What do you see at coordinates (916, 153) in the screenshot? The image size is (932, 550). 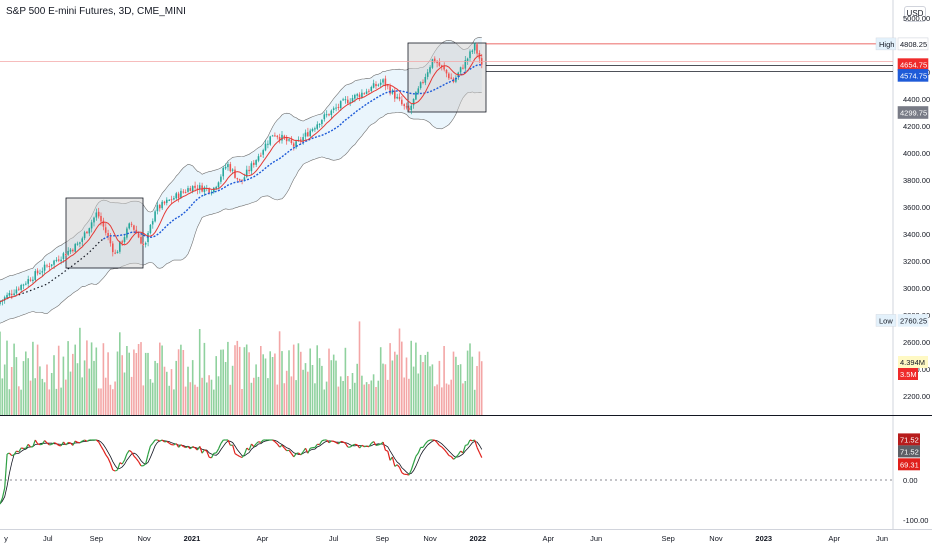 I see `price-tick-label: 4000.00` at bounding box center [916, 153].